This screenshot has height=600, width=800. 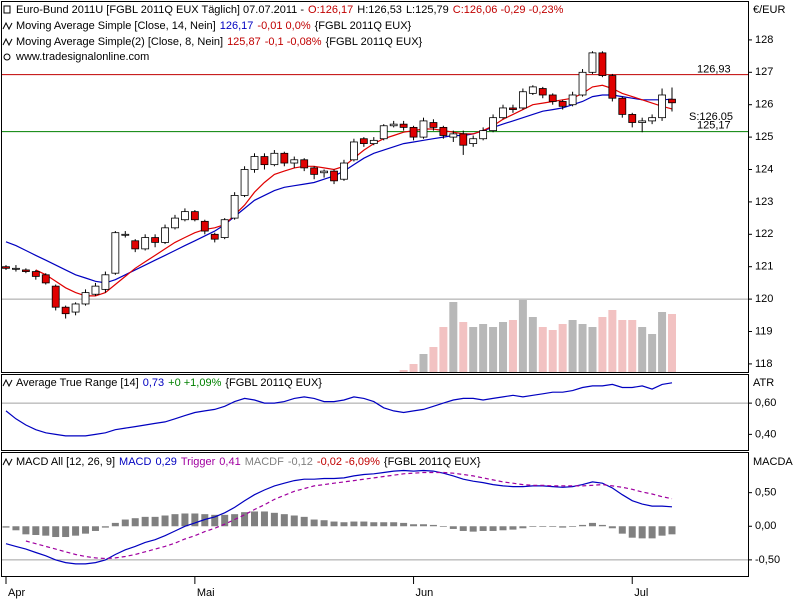 What do you see at coordinates (363, 26) in the screenshot?
I see `legend-text: {FGBL 2011Q EUX}` at bounding box center [363, 26].